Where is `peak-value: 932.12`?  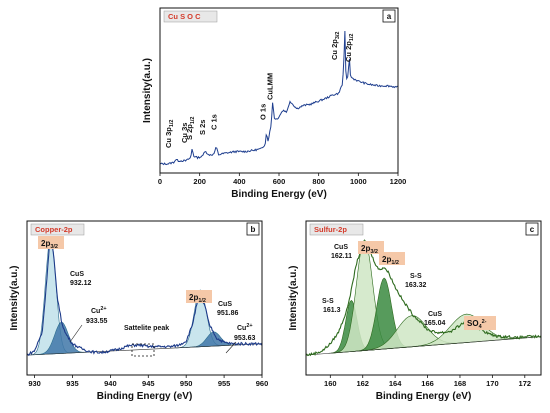 peak-value: 932.12 is located at coordinates (81, 283).